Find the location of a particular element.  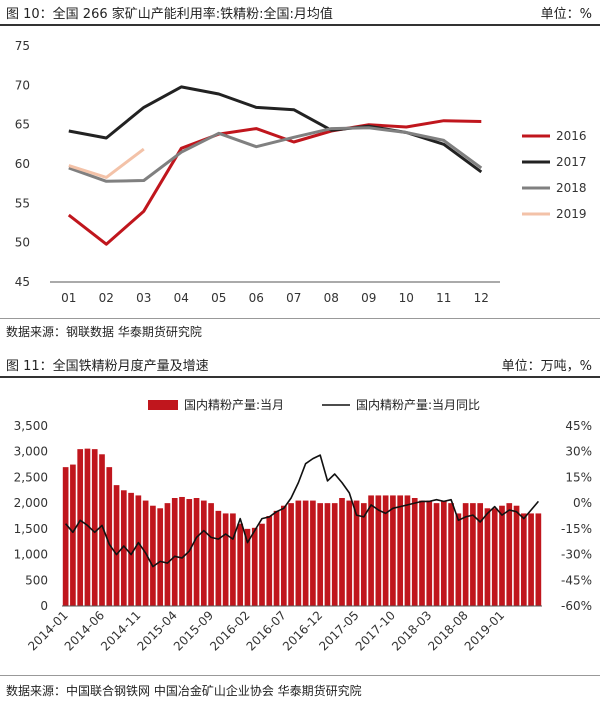

legend-label-2016: 2016 is located at coordinates (571, 136).